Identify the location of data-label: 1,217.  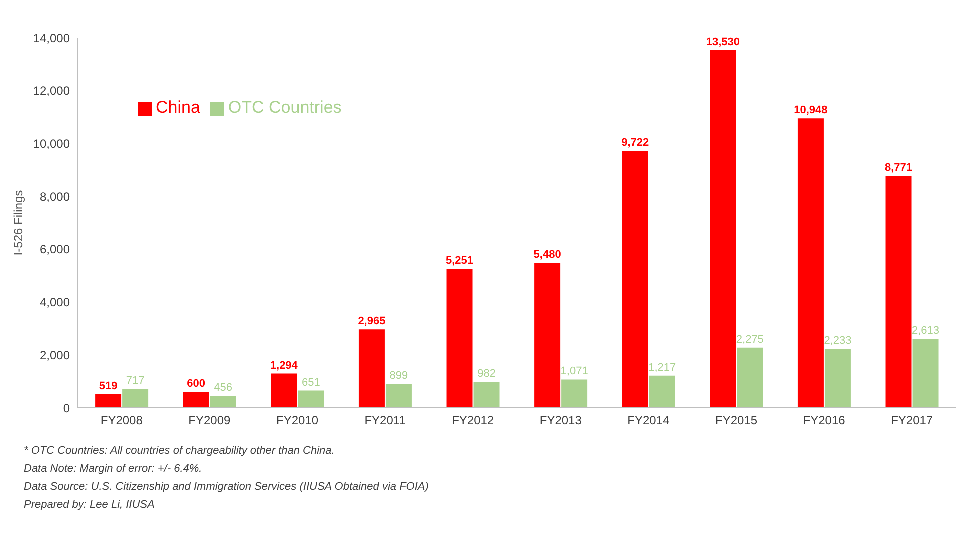
(662, 368).